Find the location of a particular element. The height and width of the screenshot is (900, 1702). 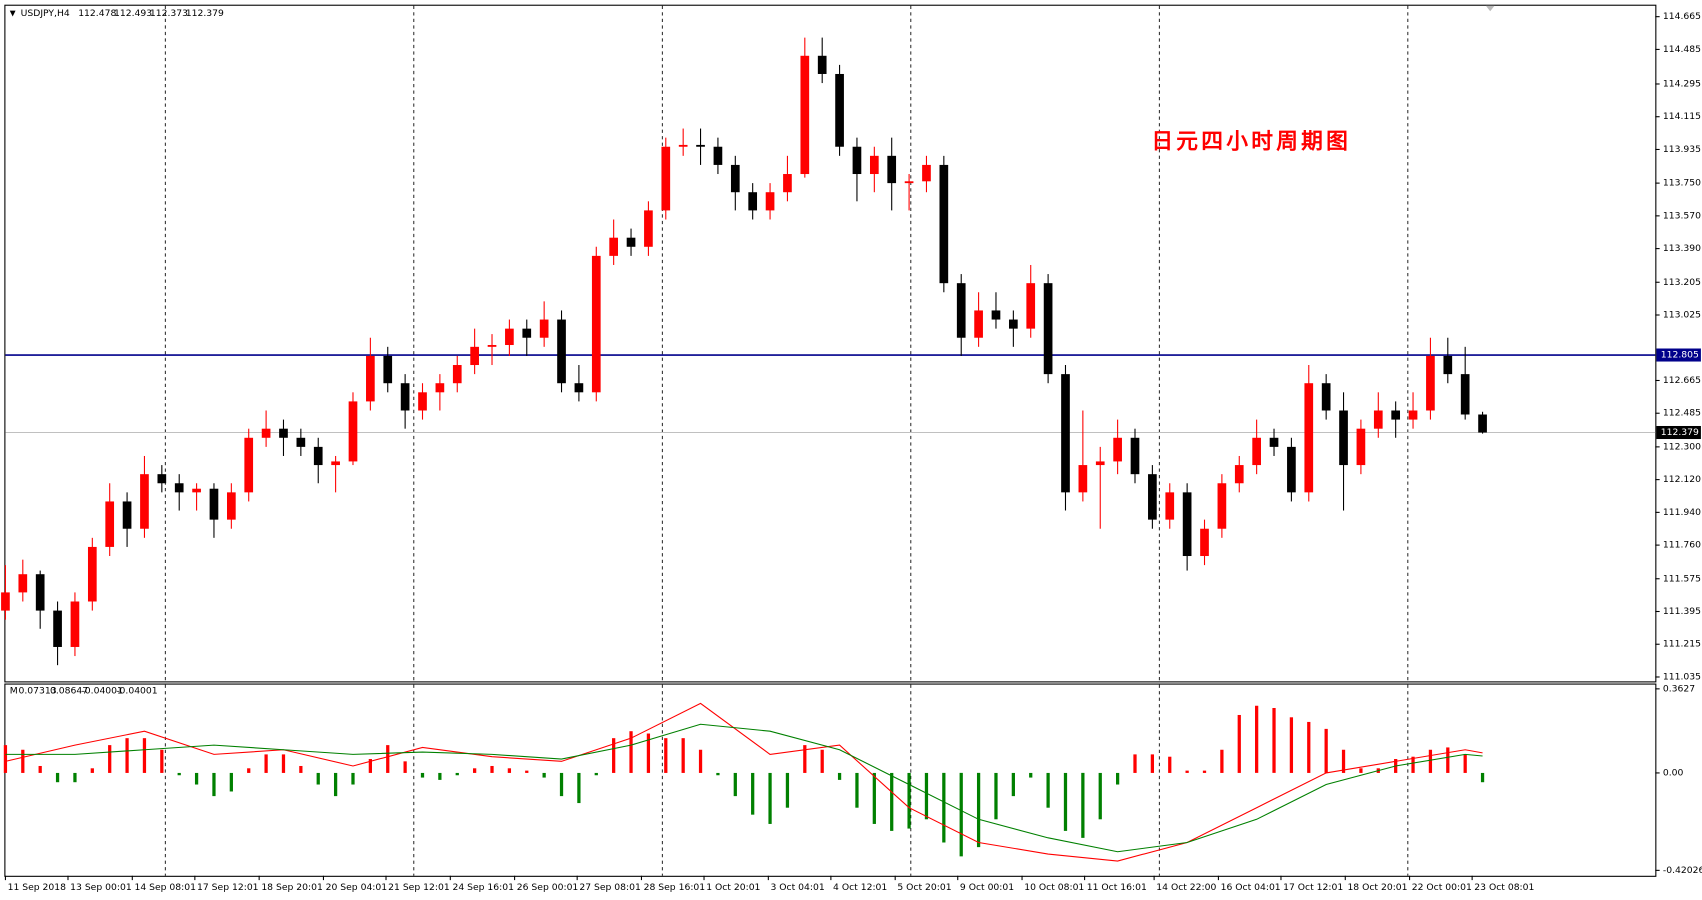

shift-marker is located at coordinates (1490, 8).